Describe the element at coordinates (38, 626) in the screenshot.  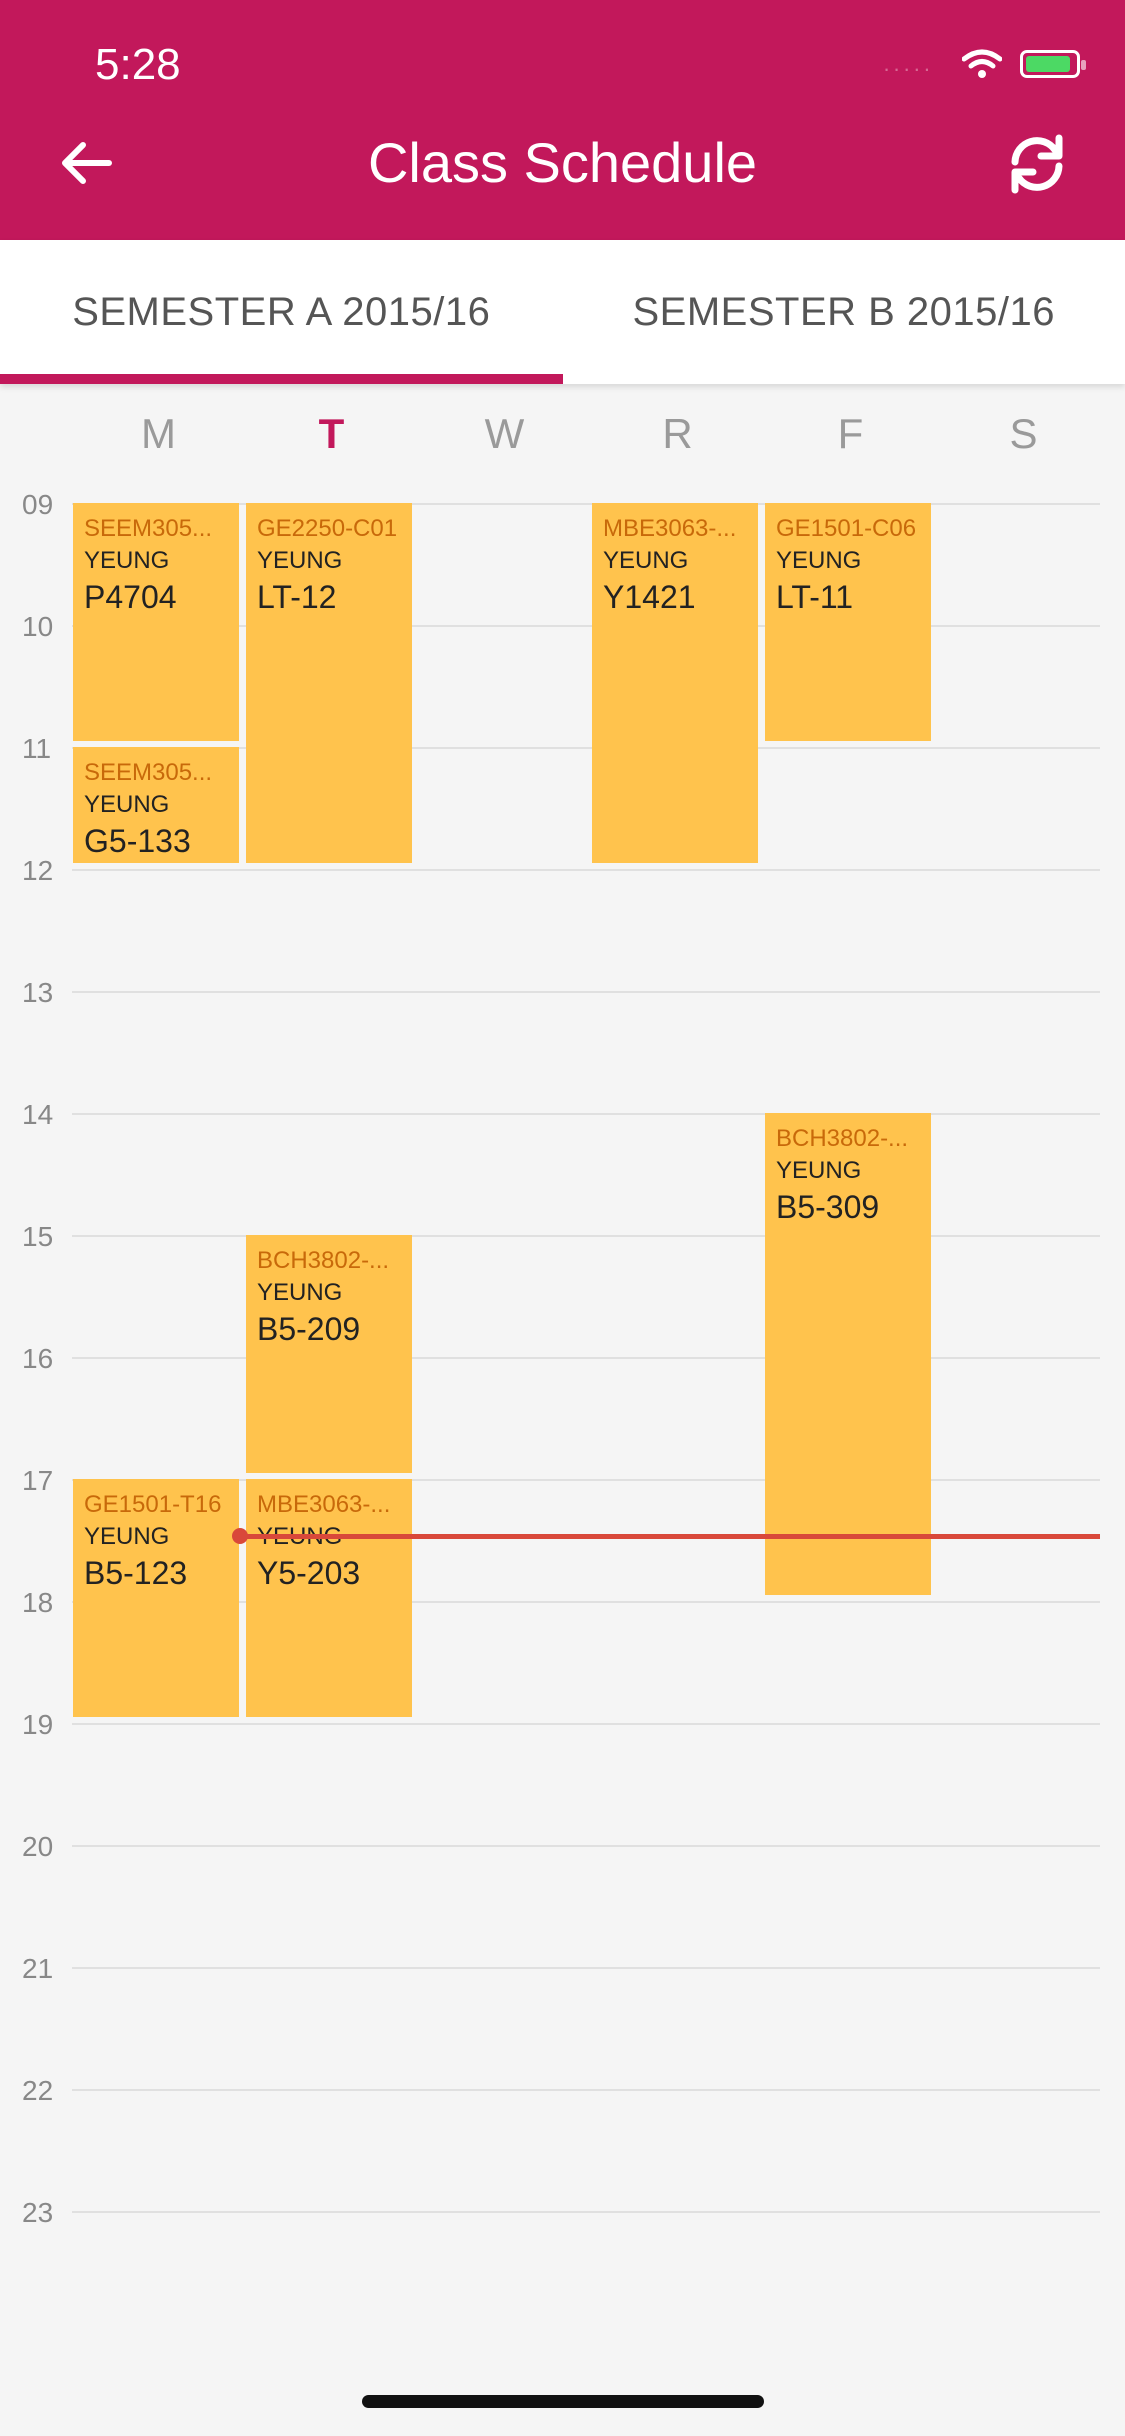
I see `hour-label: 10` at that location.